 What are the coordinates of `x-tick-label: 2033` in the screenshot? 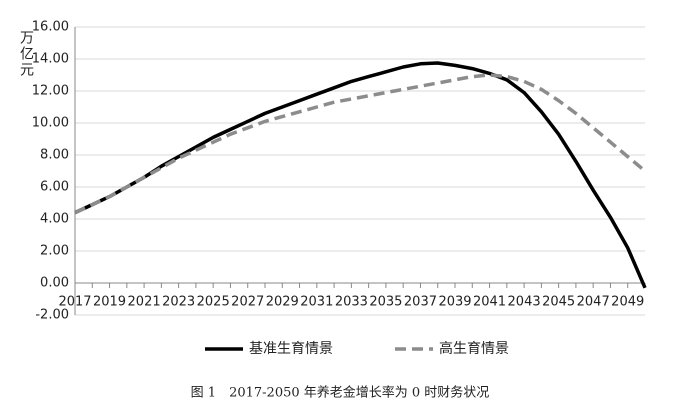 It's located at (351, 302).